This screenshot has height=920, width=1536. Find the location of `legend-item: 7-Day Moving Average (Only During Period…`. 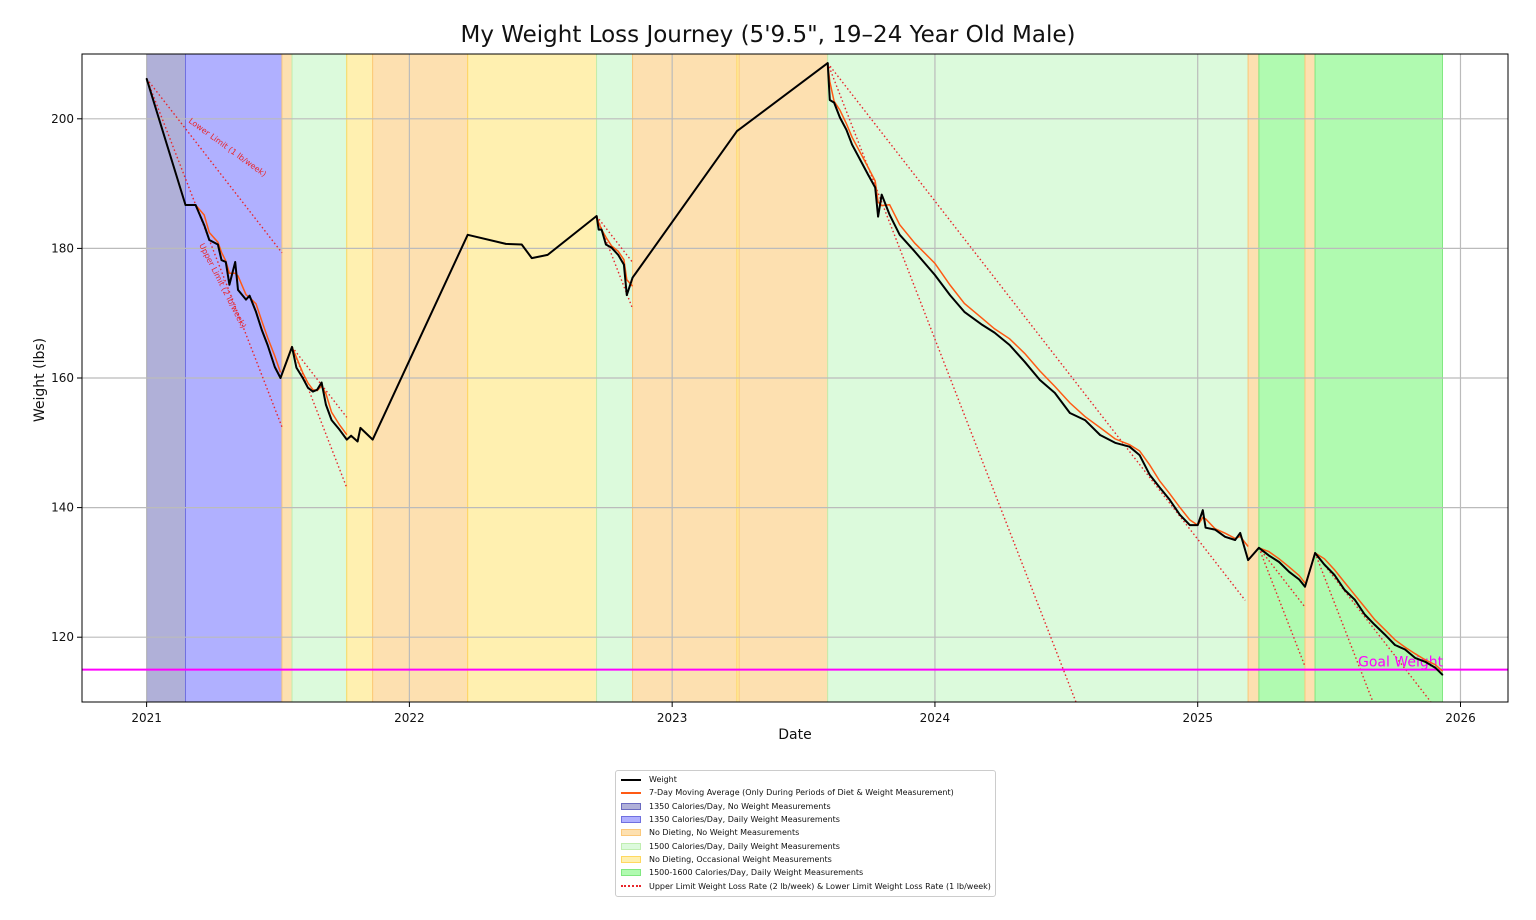

legend-item: 7-Day Moving Average (Only During Period… is located at coordinates (803, 792).